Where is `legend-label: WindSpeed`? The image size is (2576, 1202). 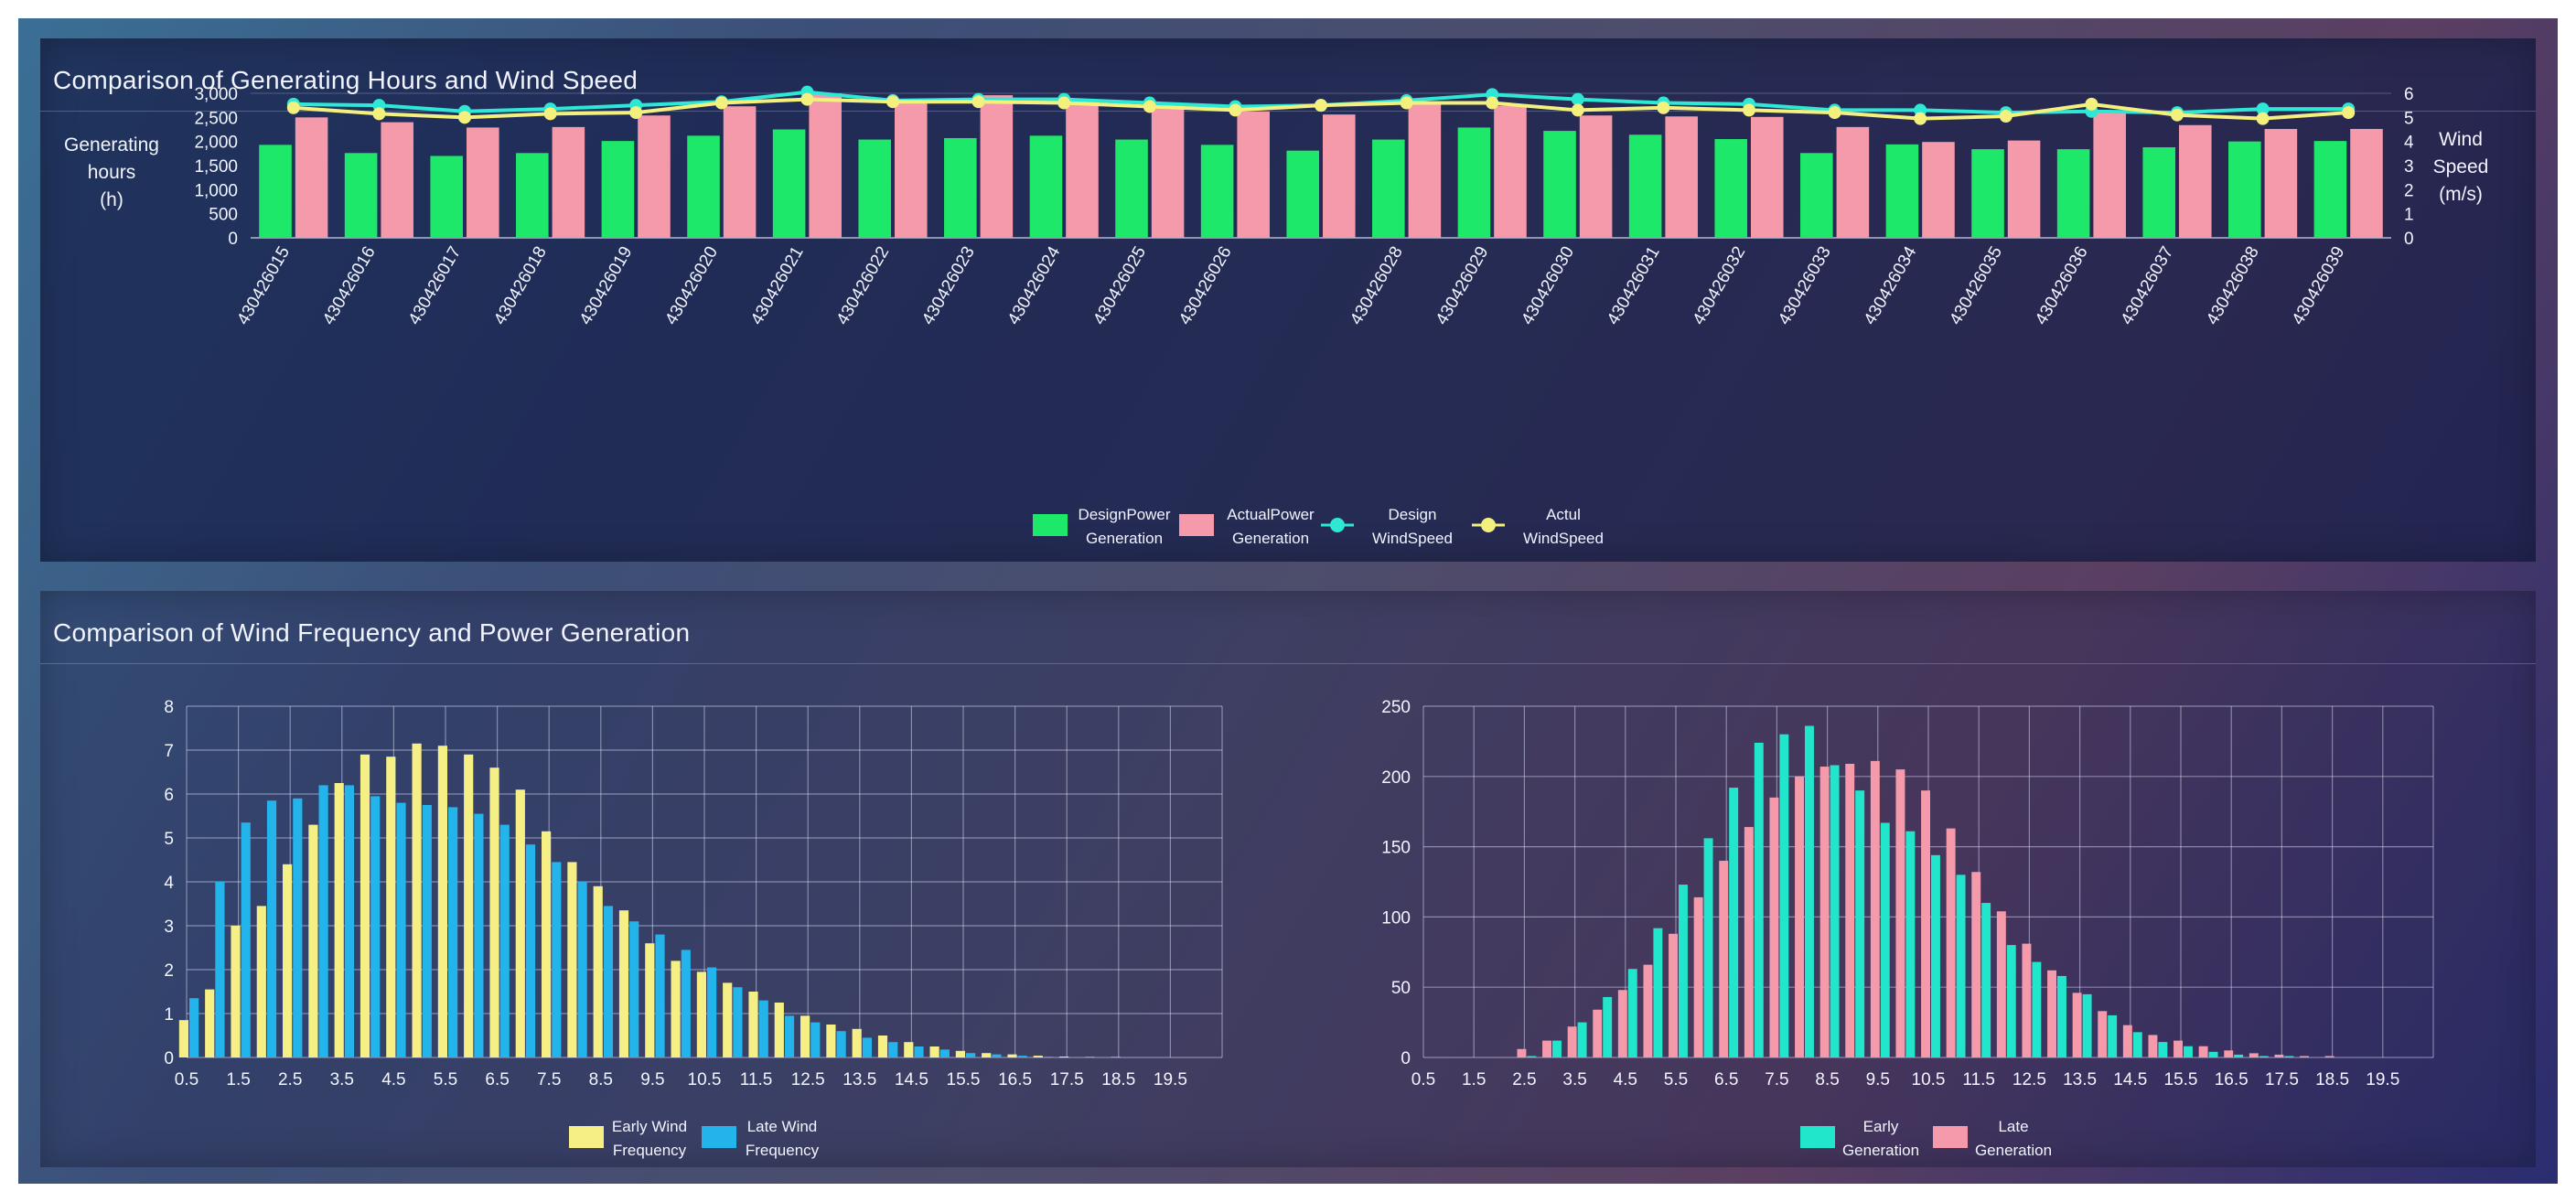
legend-label: WindSpeed is located at coordinates (1563, 538).